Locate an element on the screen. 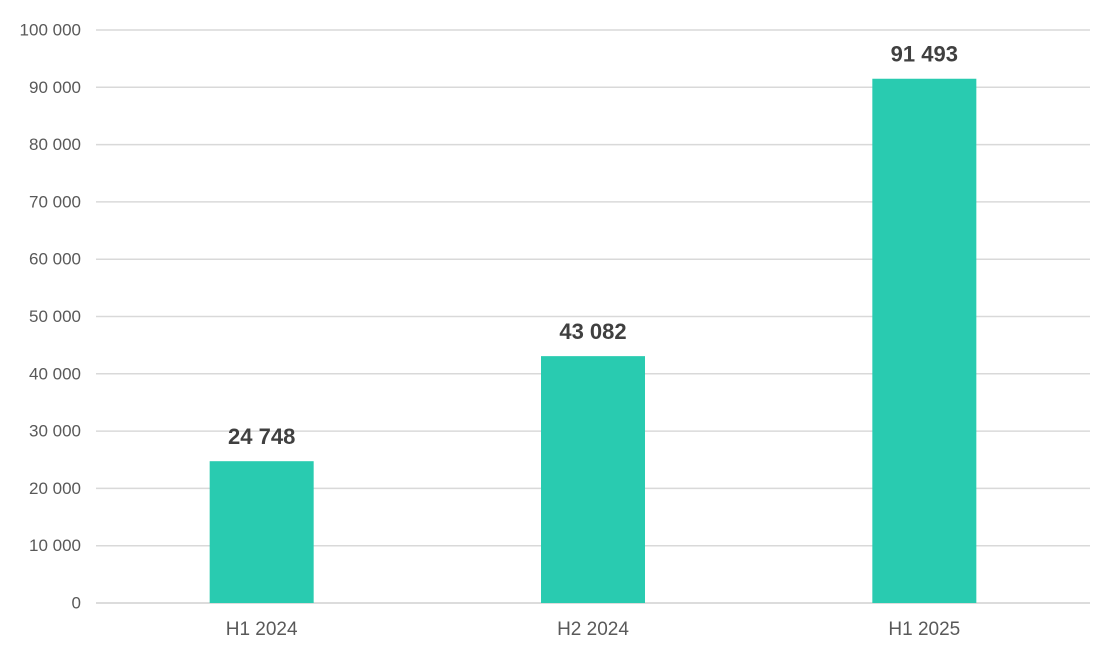 This screenshot has height=664, width=1112. x-tick-label: H1 2025 is located at coordinates (924, 629).